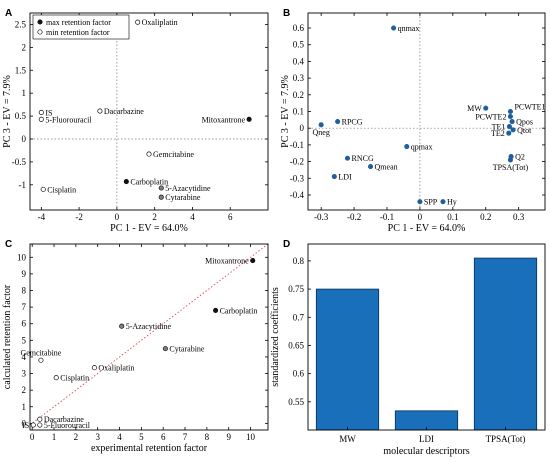 The height and width of the screenshot is (462, 550). I want to click on x-tick-label: 0.1, so click(452, 217).